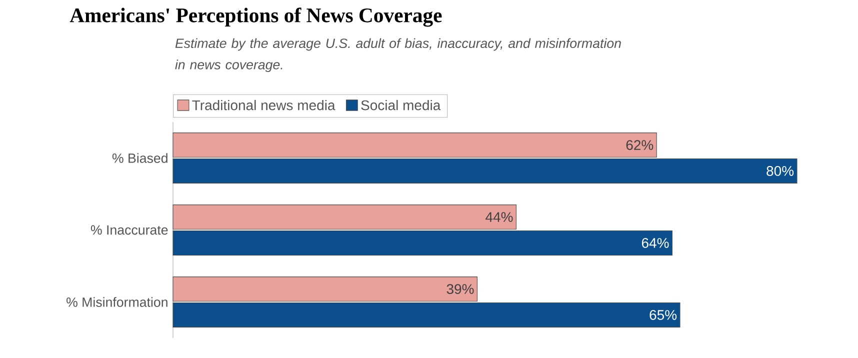 This screenshot has width=858, height=358. What do you see at coordinates (663, 315) in the screenshot?
I see `data-label: 65%` at bounding box center [663, 315].